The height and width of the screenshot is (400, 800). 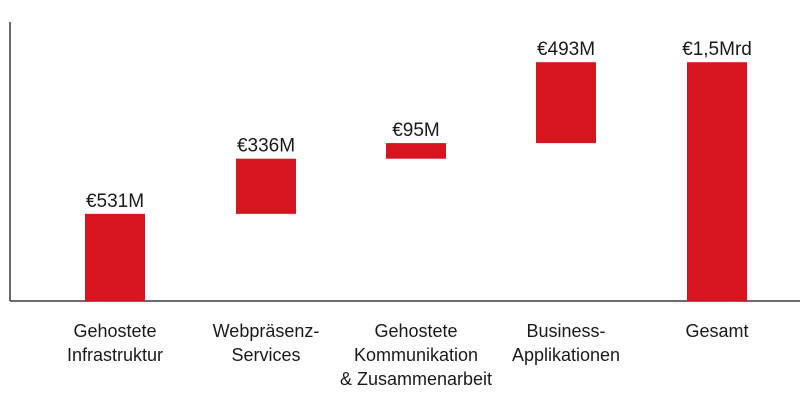 What do you see at coordinates (415, 331) in the screenshot?
I see `x-tick-label-3-line-1: Gehostete` at bounding box center [415, 331].